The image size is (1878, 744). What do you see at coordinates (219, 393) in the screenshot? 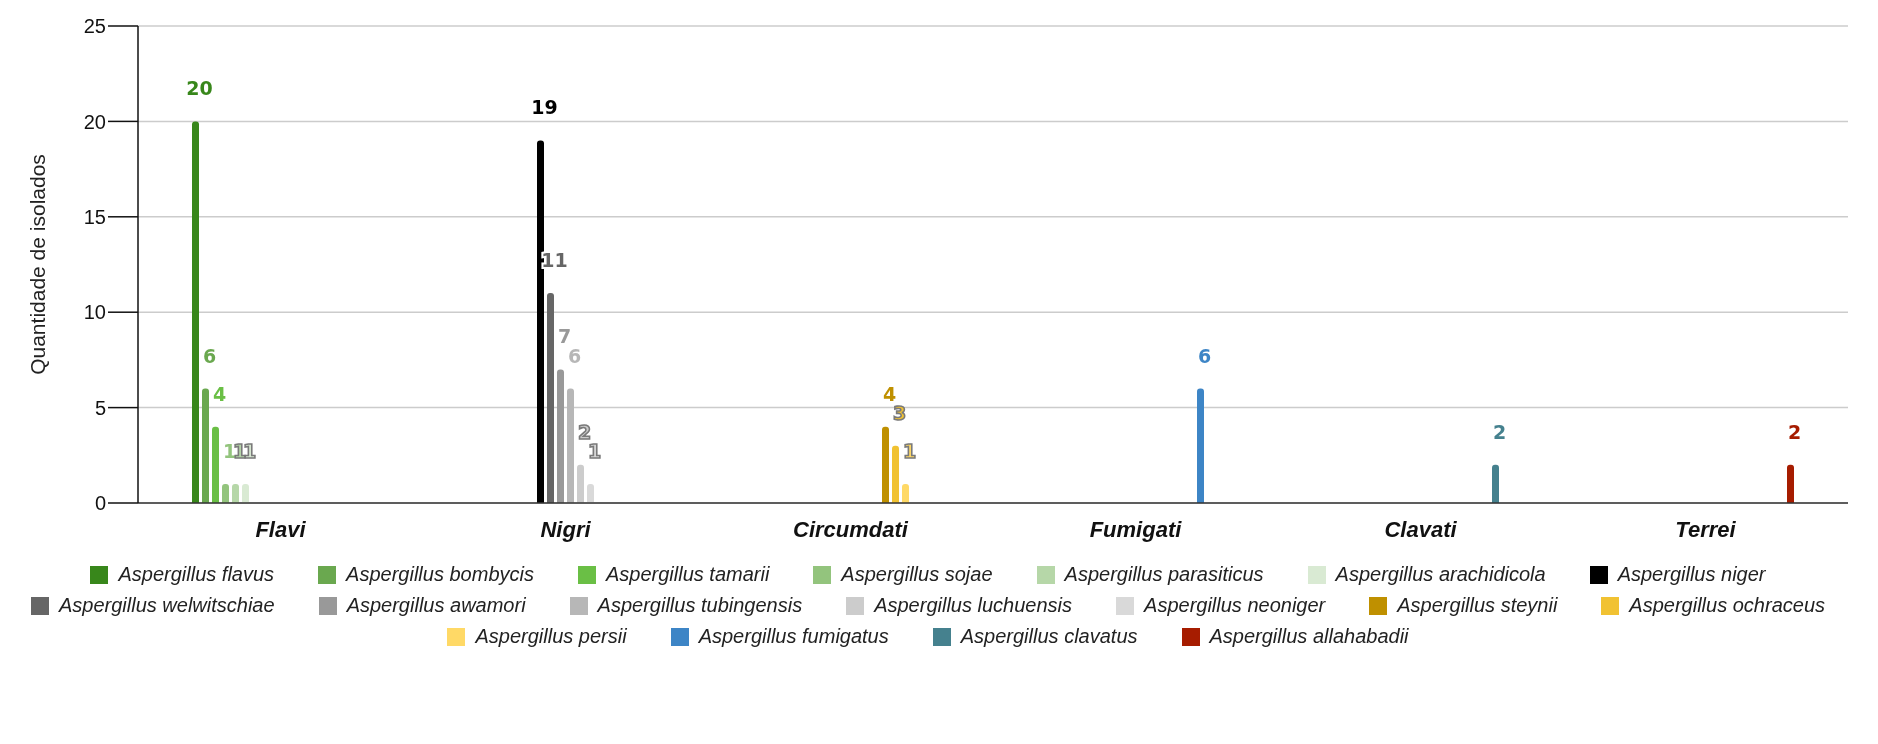
I see `data-label: 4` at bounding box center [219, 393].